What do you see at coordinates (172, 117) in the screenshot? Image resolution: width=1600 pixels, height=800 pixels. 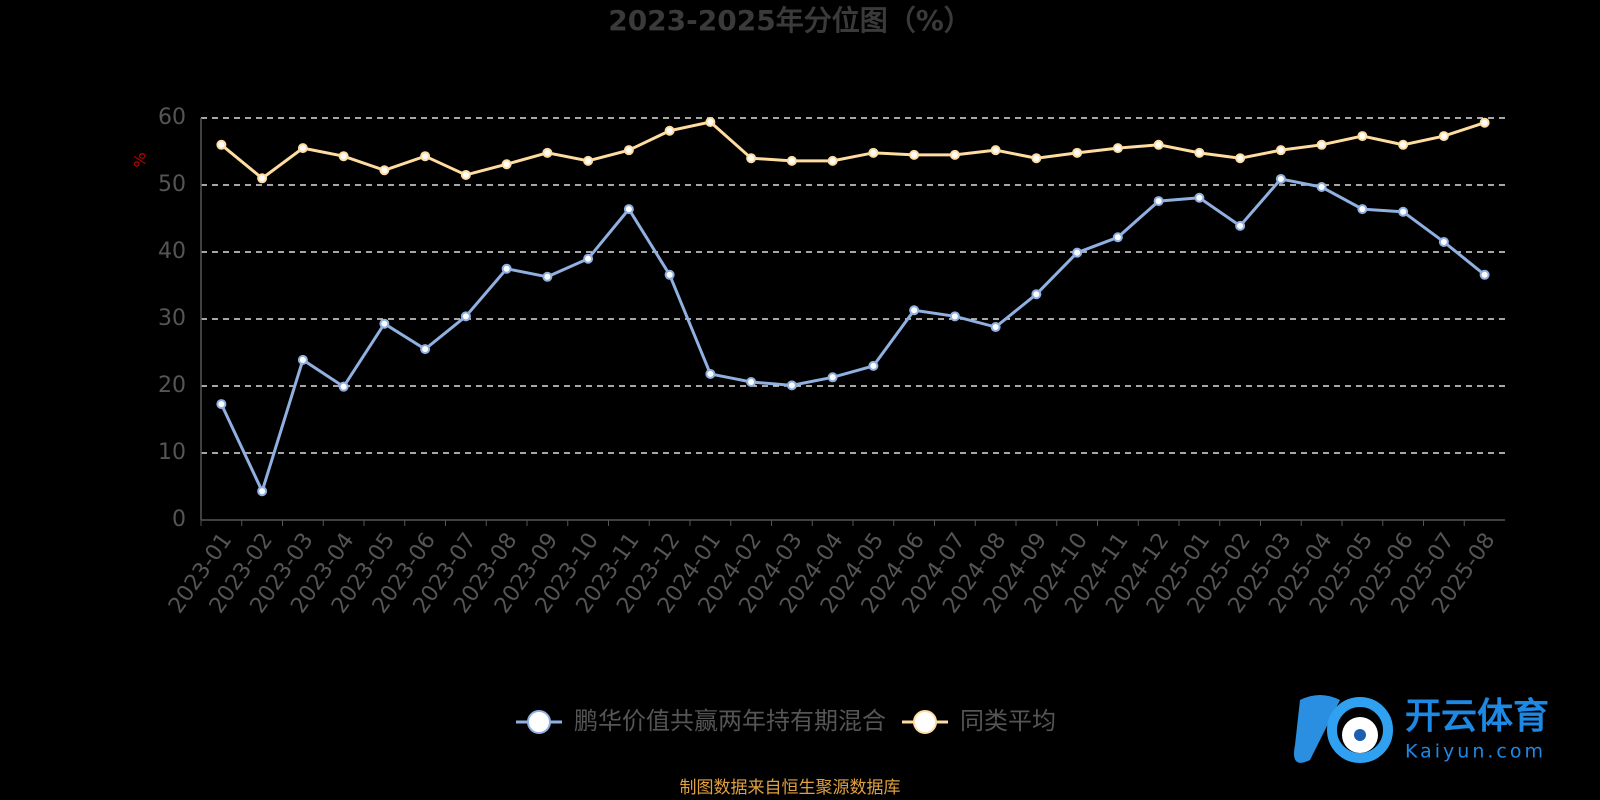 I see `y-tick-label: 60` at bounding box center [172, 117].